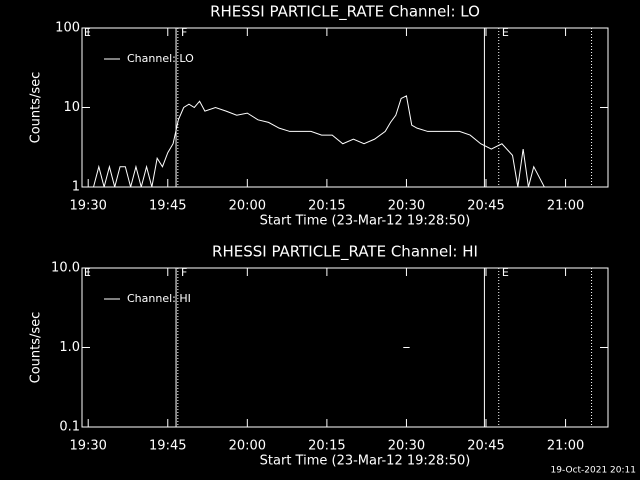 The height and width of the screenshot is (480, 640). I want to click on data-line, so click(319, 141).